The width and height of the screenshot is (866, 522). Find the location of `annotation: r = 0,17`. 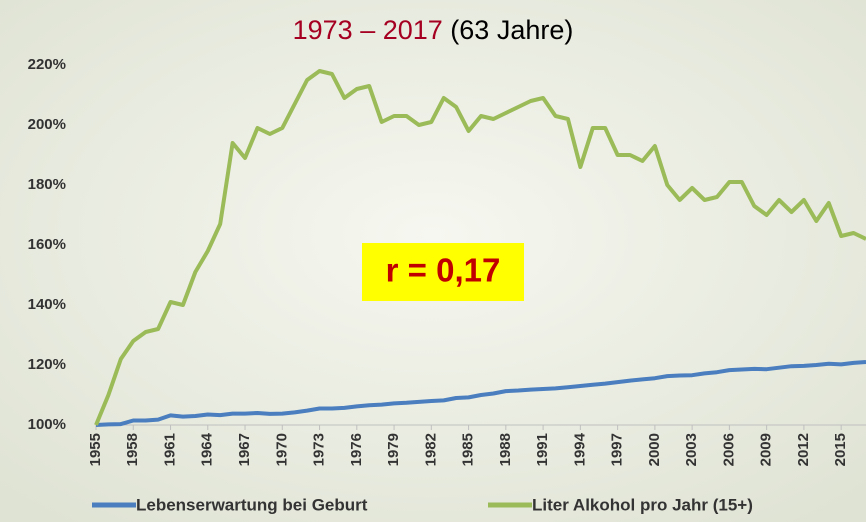

annotation: r = 0,17 is located at coordinates (443, 270).